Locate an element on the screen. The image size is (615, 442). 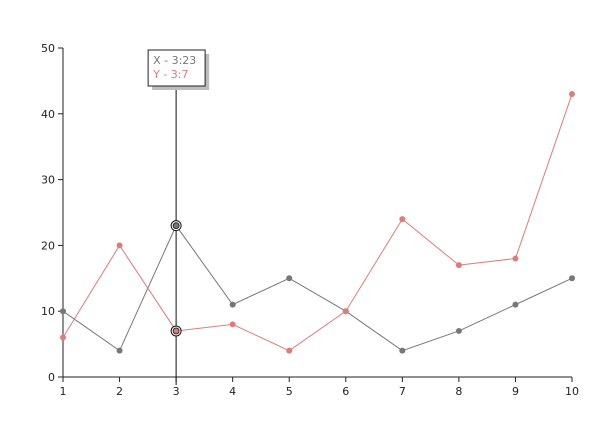
x-tick-label: 6 is located at coordinates (345, 391).